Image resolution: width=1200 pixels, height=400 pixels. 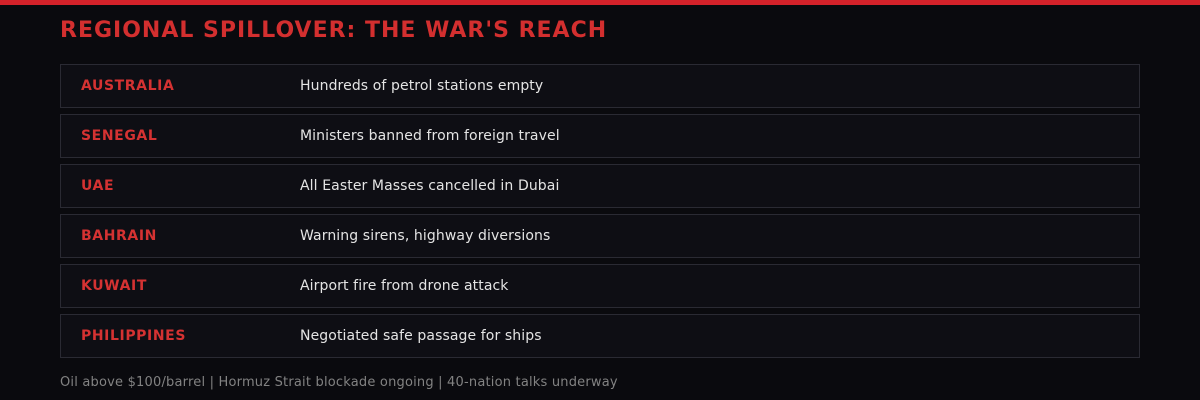 What do you see at coordinates (425, 236) in the screenshot?
I see `headline-text: Warning sirens, highway diversions` at bounding box center [425, 236].